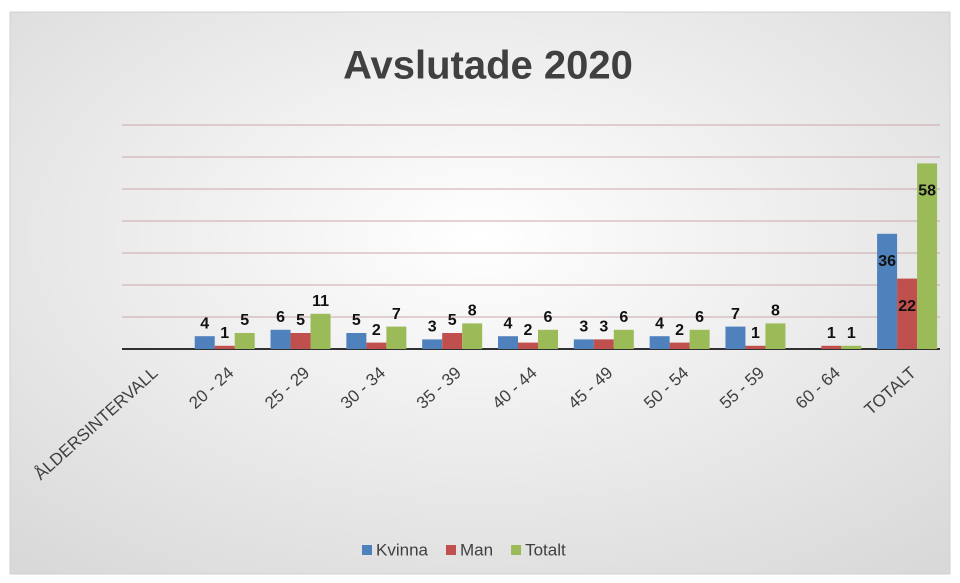 The image size is (960, 583). Describe the element at coordinates (402, 549) in the screenshot. I see `legend-label: Kvinna` at that location.